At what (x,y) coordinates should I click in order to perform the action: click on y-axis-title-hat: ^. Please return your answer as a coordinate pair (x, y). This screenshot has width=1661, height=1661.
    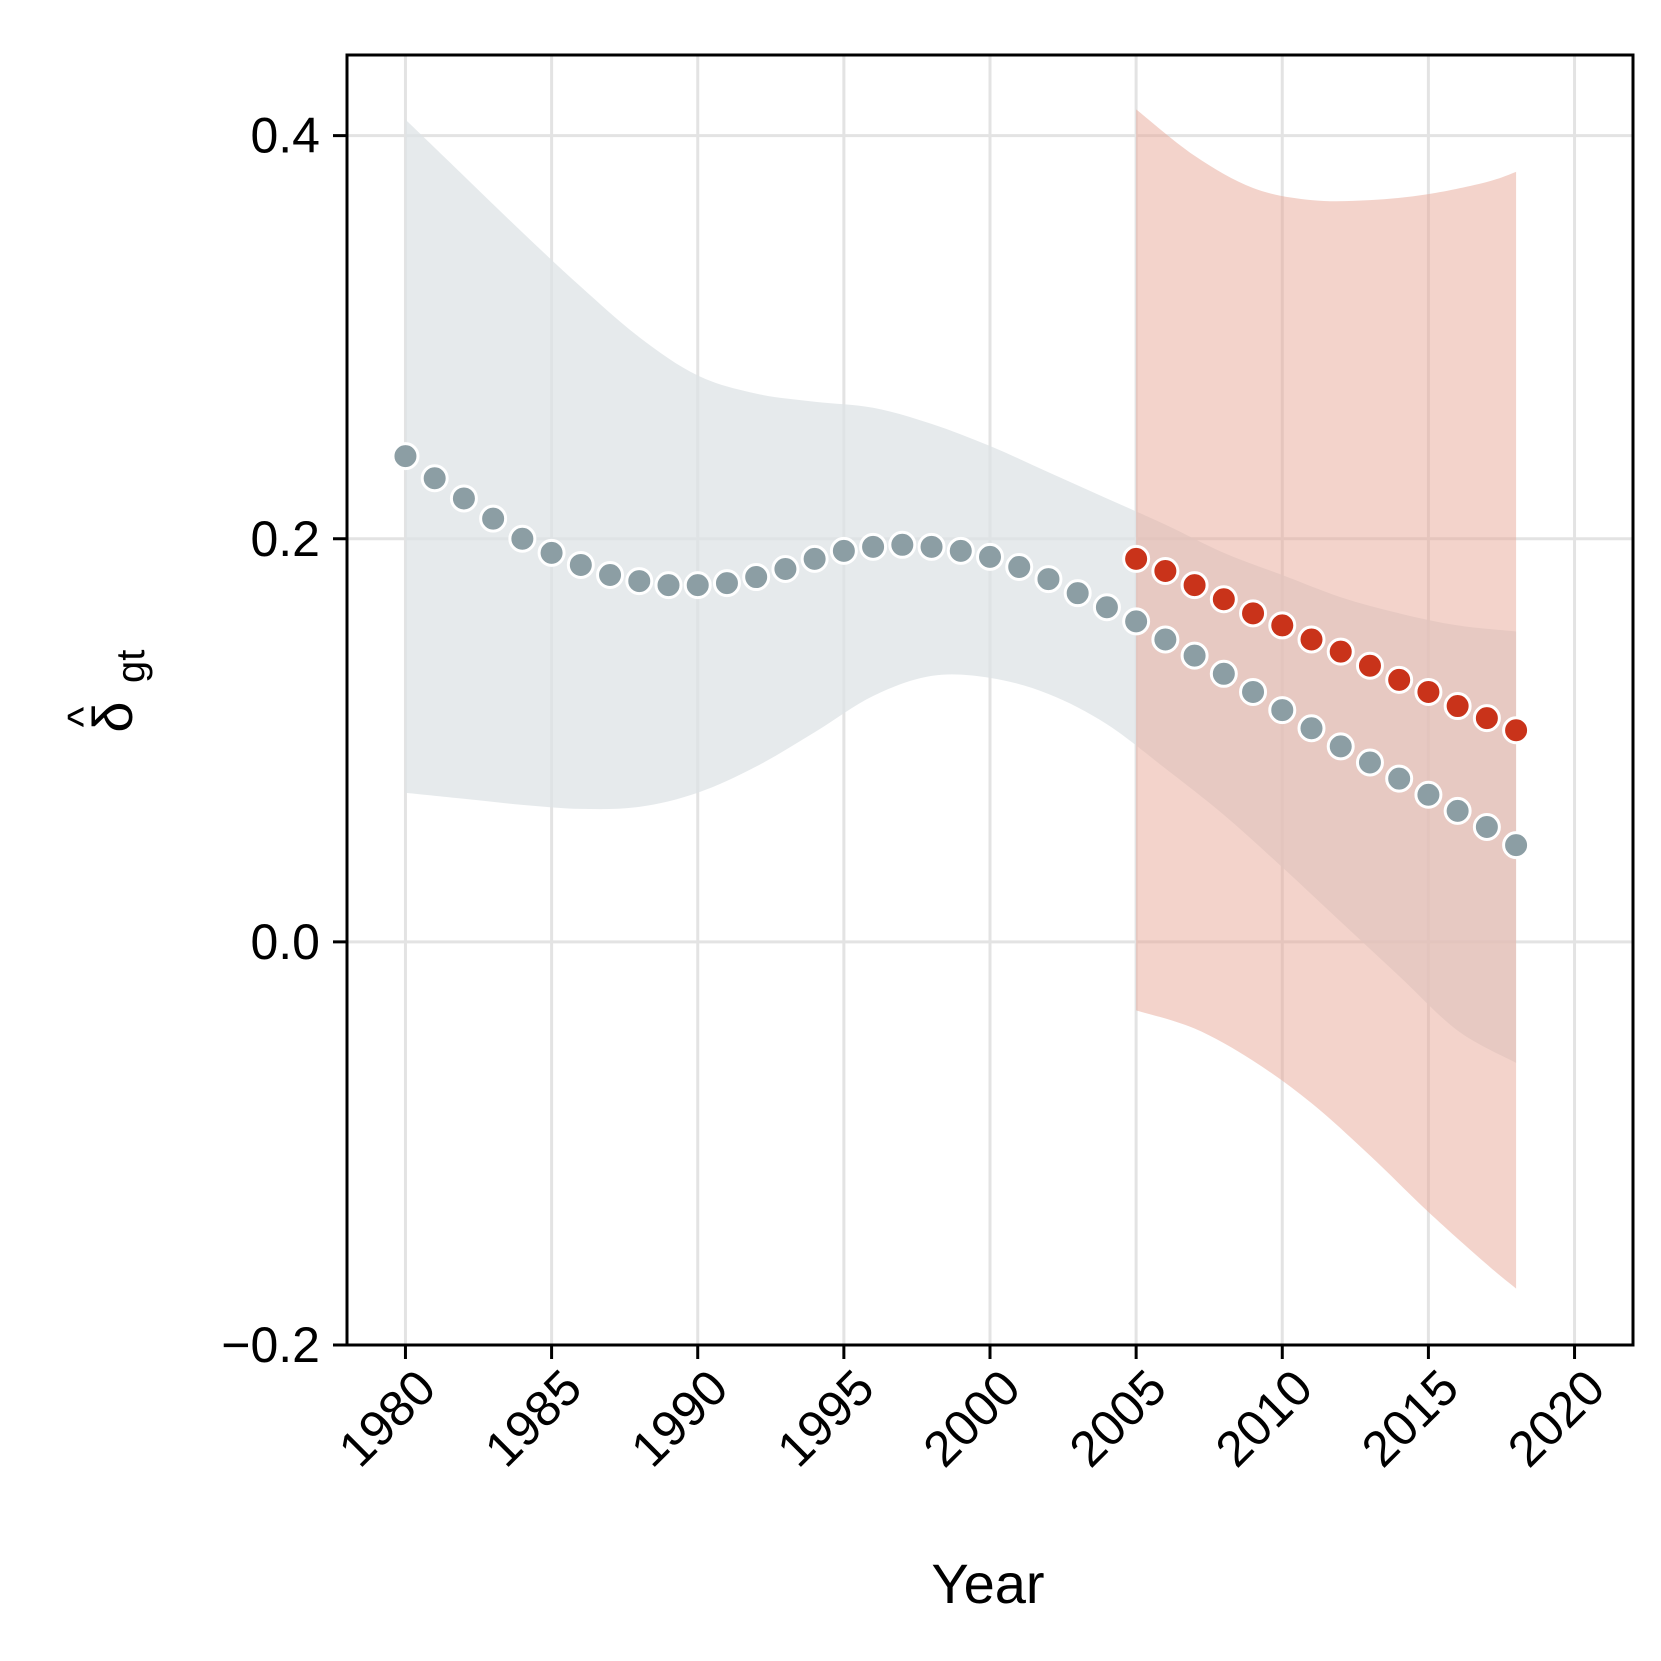
    Looking at the image, I should click on (83, 716).